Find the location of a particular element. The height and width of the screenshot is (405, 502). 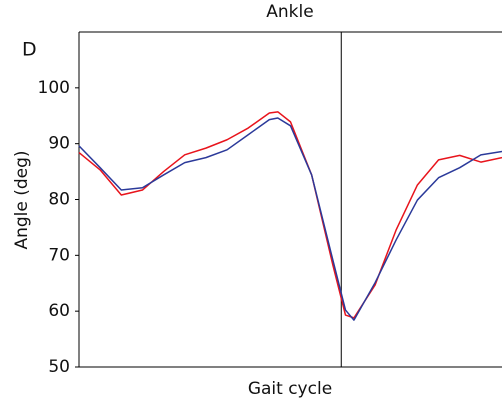

y-tick-label: 90 is located at coordinates (59, 144).